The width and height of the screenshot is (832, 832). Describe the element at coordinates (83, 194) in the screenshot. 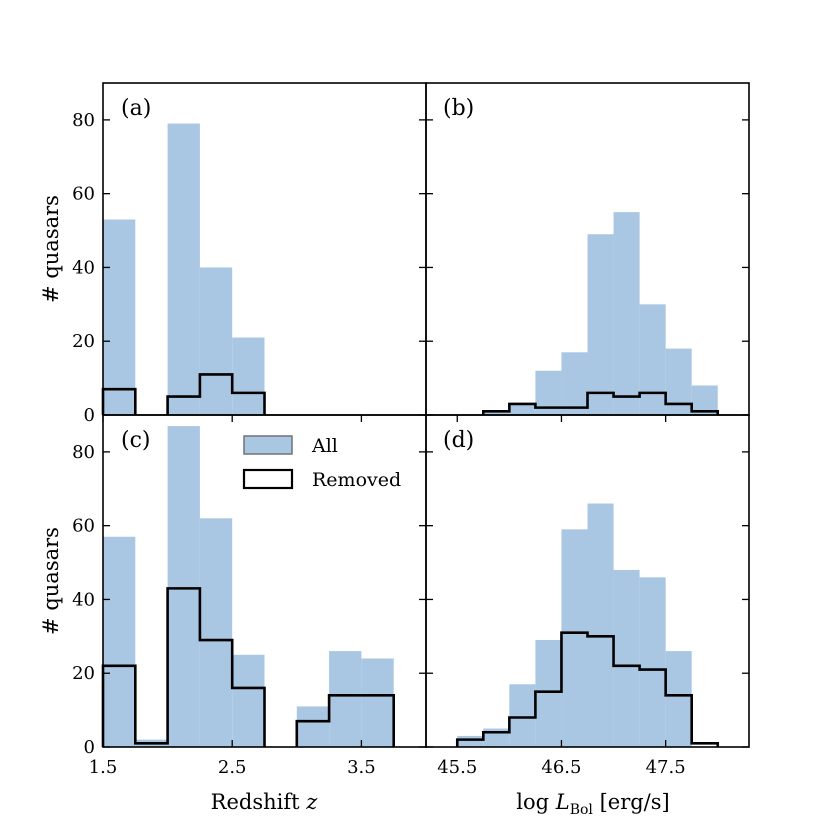

I see `panel-a-ytick-label-3: 60` at that location.